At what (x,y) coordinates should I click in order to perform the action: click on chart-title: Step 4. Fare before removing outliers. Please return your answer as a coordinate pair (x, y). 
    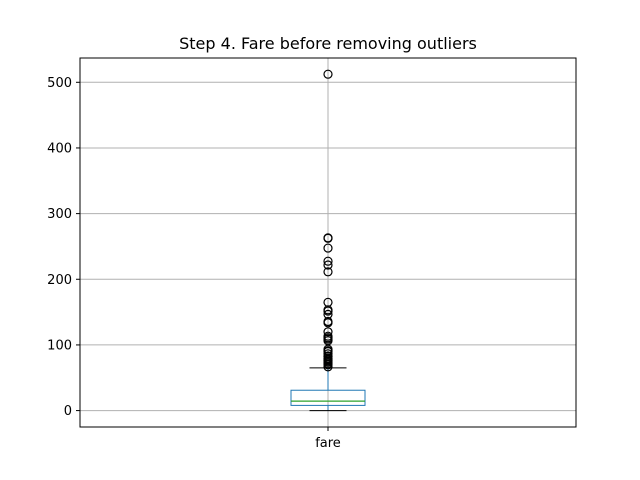
    Looking at the image, I should click on (328, 43).